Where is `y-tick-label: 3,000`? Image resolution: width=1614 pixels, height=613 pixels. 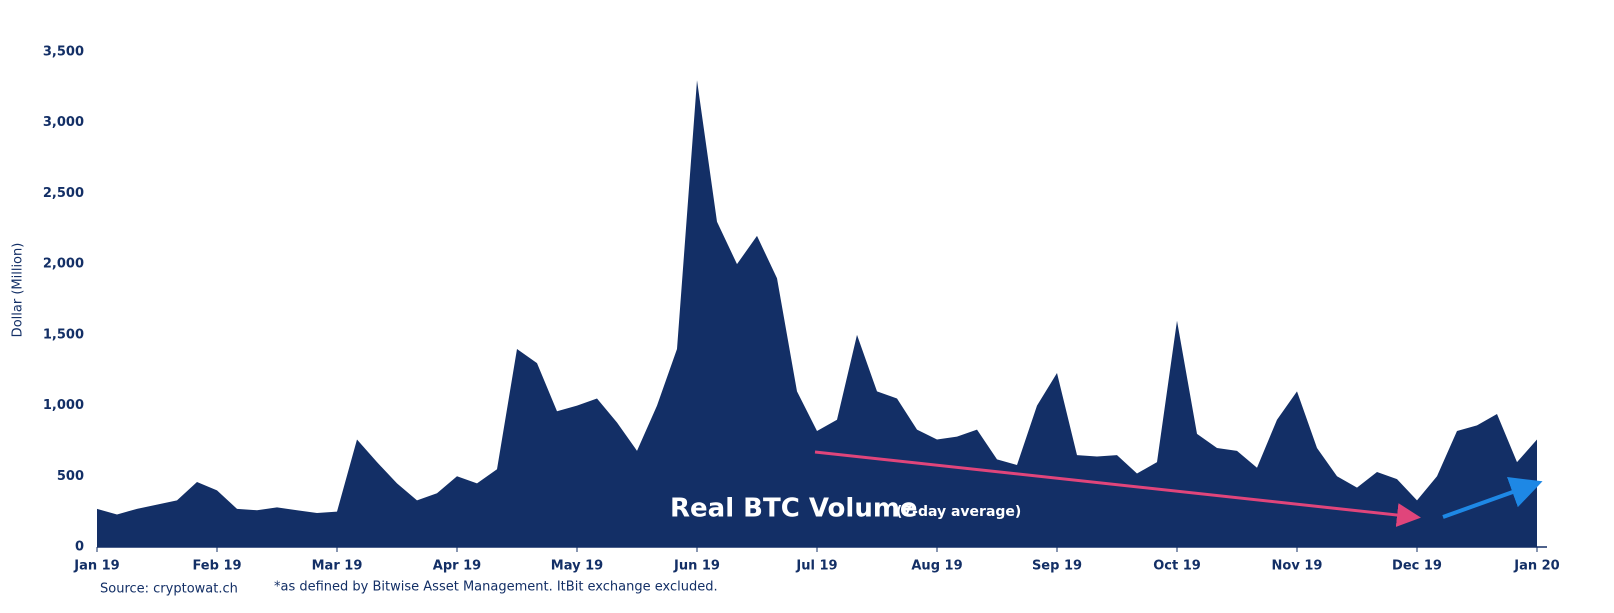 y-tick-label: 3,000 is located at coordinates (63, 122).